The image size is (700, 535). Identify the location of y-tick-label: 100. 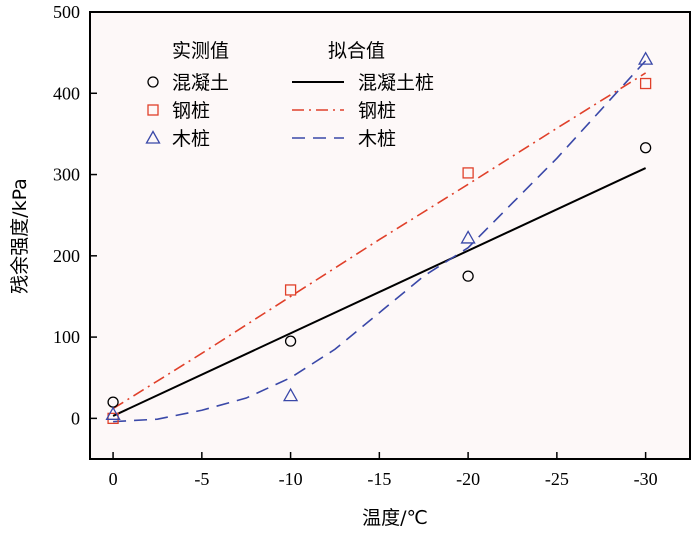
(66, 337).